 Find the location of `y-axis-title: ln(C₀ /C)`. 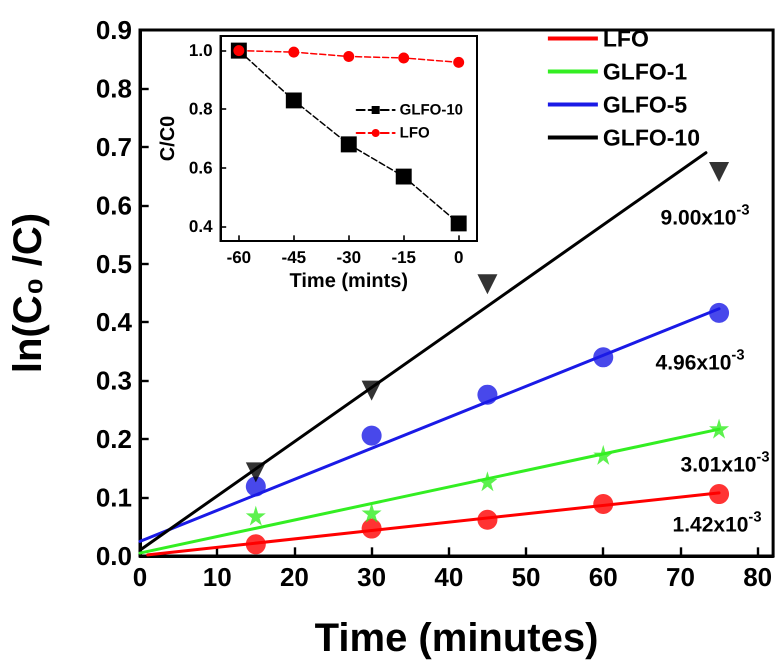

y-axis-title: ln(C₀ /C) is located at coordinates (28, 293).